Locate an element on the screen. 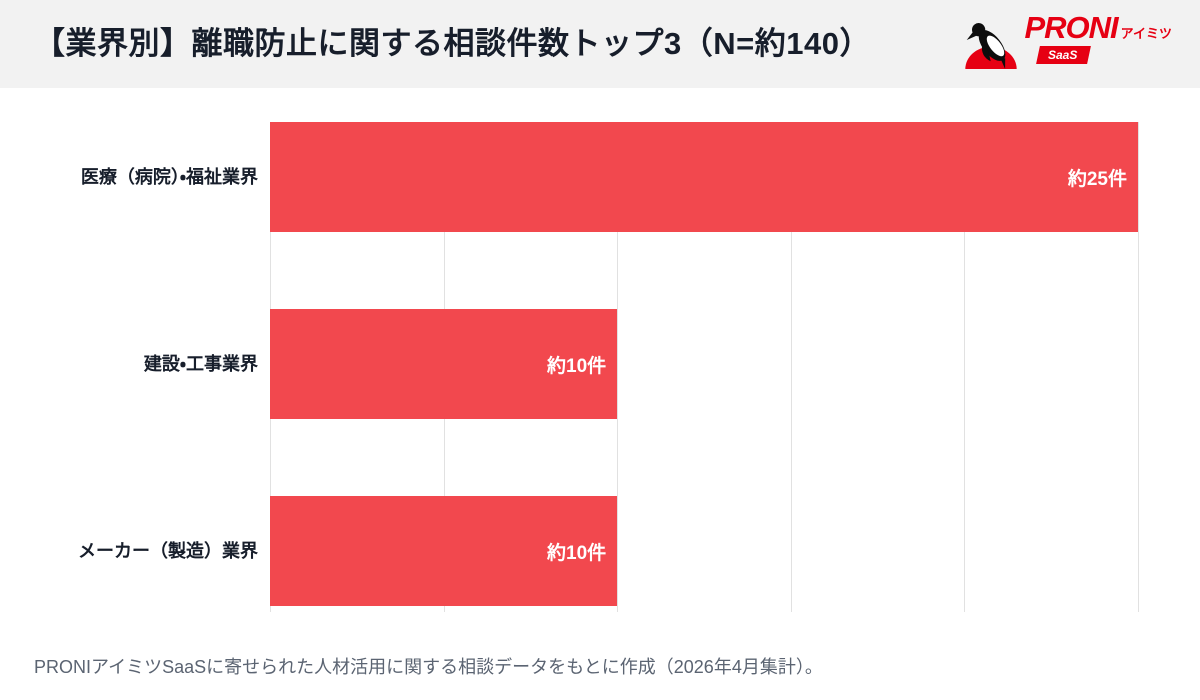 The width and height of the screenshot is (1200, 700). saas-badge: SaaS is located at coordinates (1064, 55).